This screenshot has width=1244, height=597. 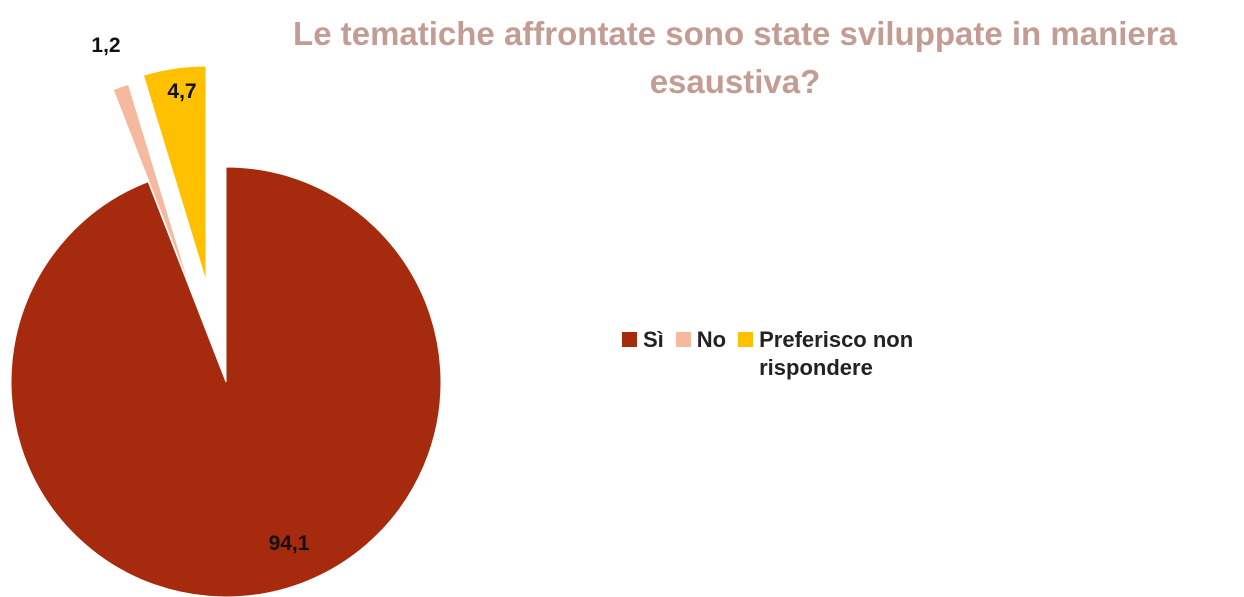 I want to click on legend-swatch-si, so click(x=629, y=339).